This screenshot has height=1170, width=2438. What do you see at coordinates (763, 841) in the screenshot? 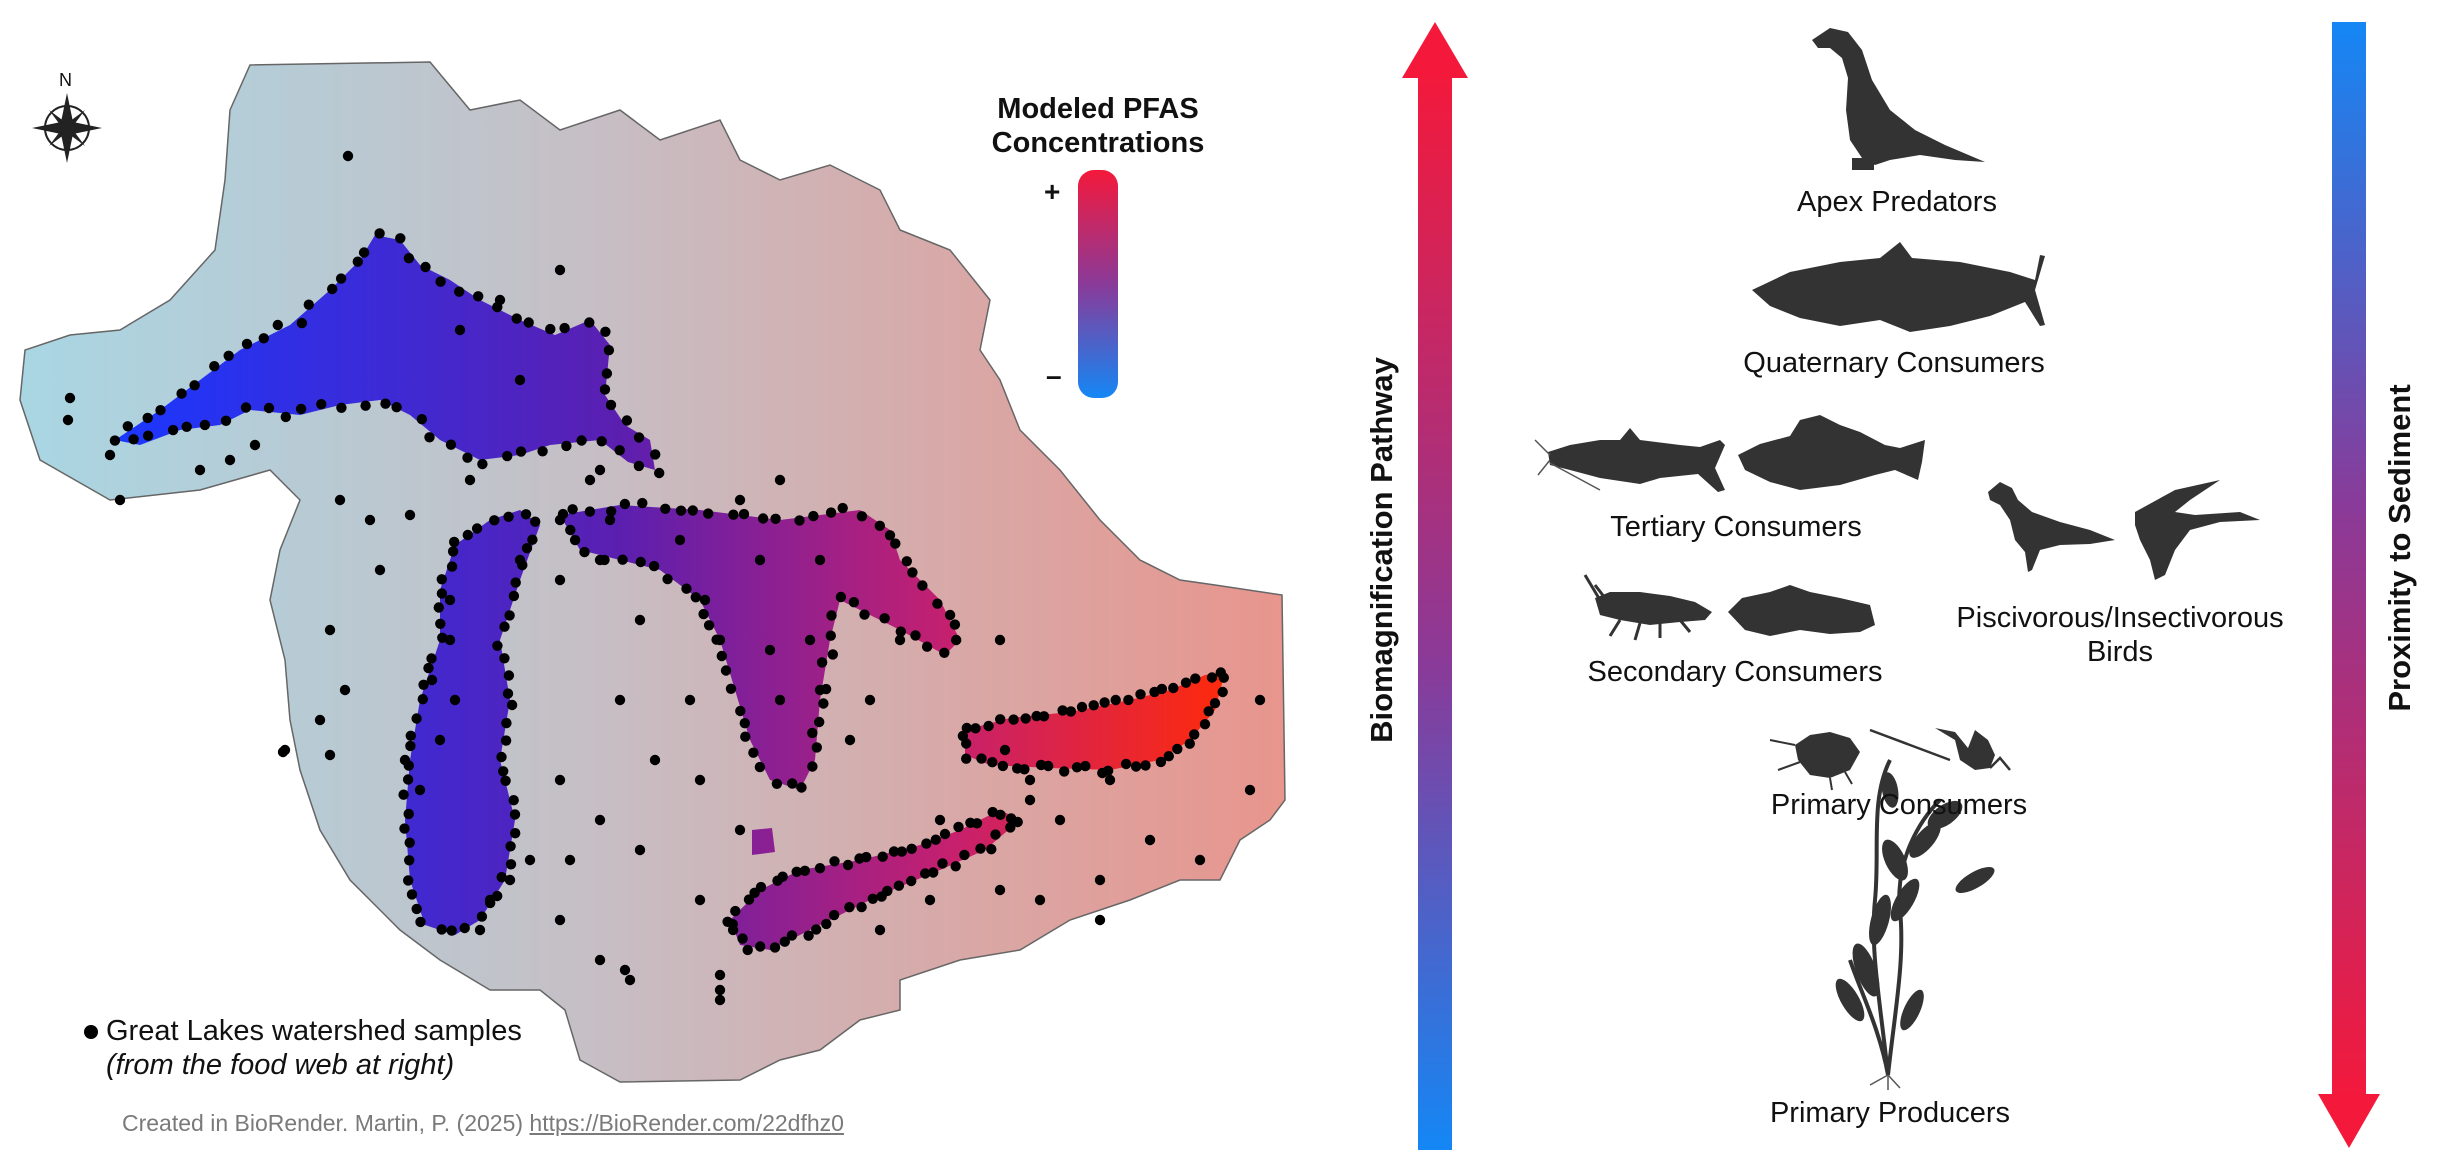
I see `lake-st-clair` at bounding box center [763, 841].